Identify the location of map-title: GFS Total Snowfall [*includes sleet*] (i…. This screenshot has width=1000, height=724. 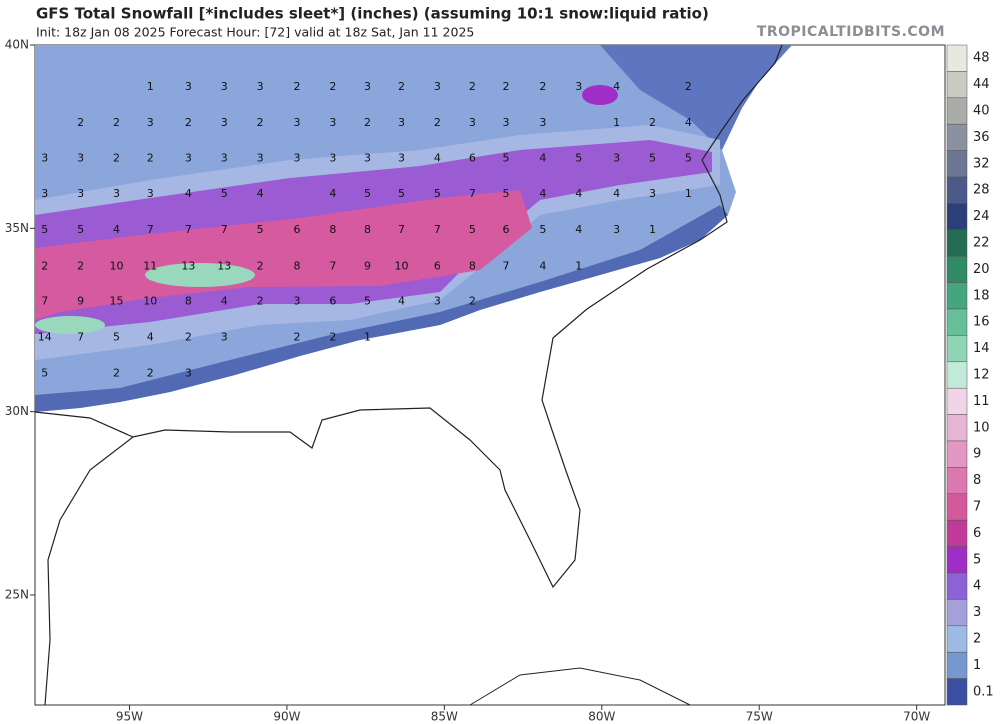
(372, 14).